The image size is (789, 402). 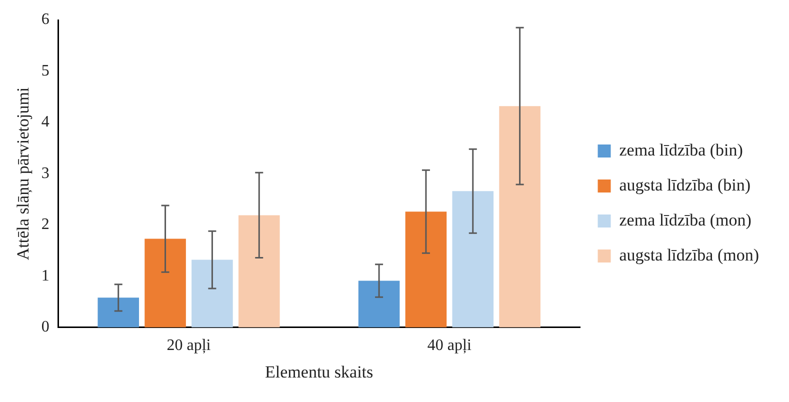 I want to click on x-tick-label: 40 apļi, so click(x=449, y=345).